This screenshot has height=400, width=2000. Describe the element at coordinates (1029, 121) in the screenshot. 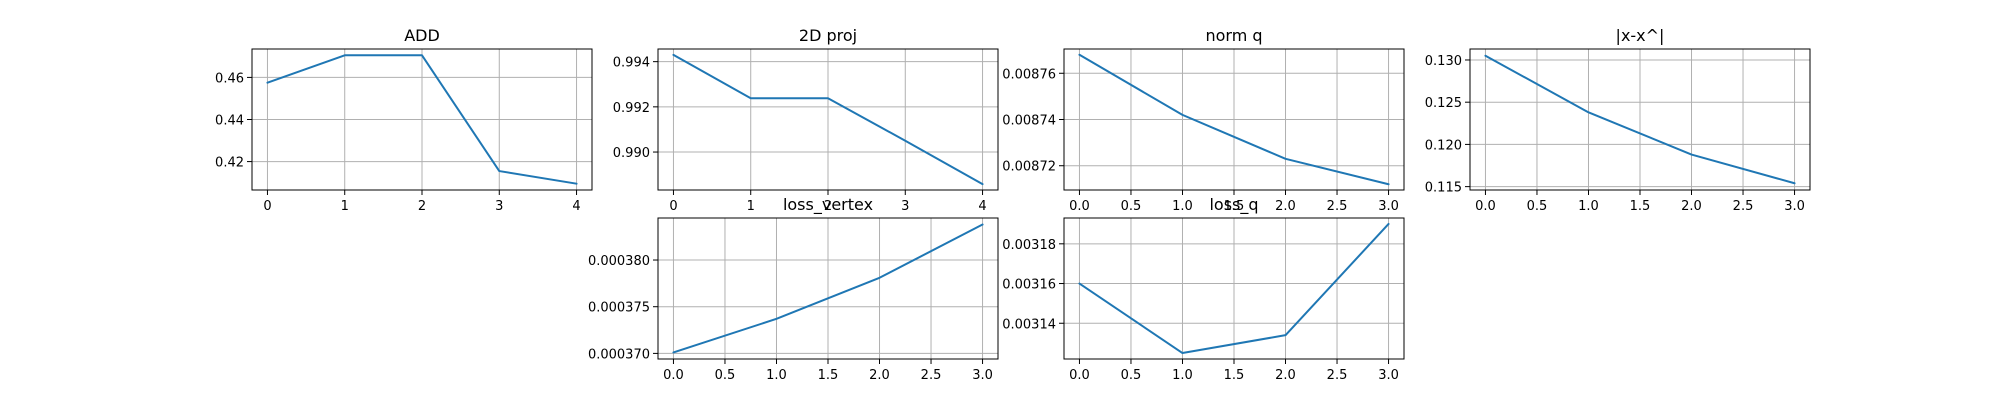

I see `y-tick-label: 0.00874` at that location.